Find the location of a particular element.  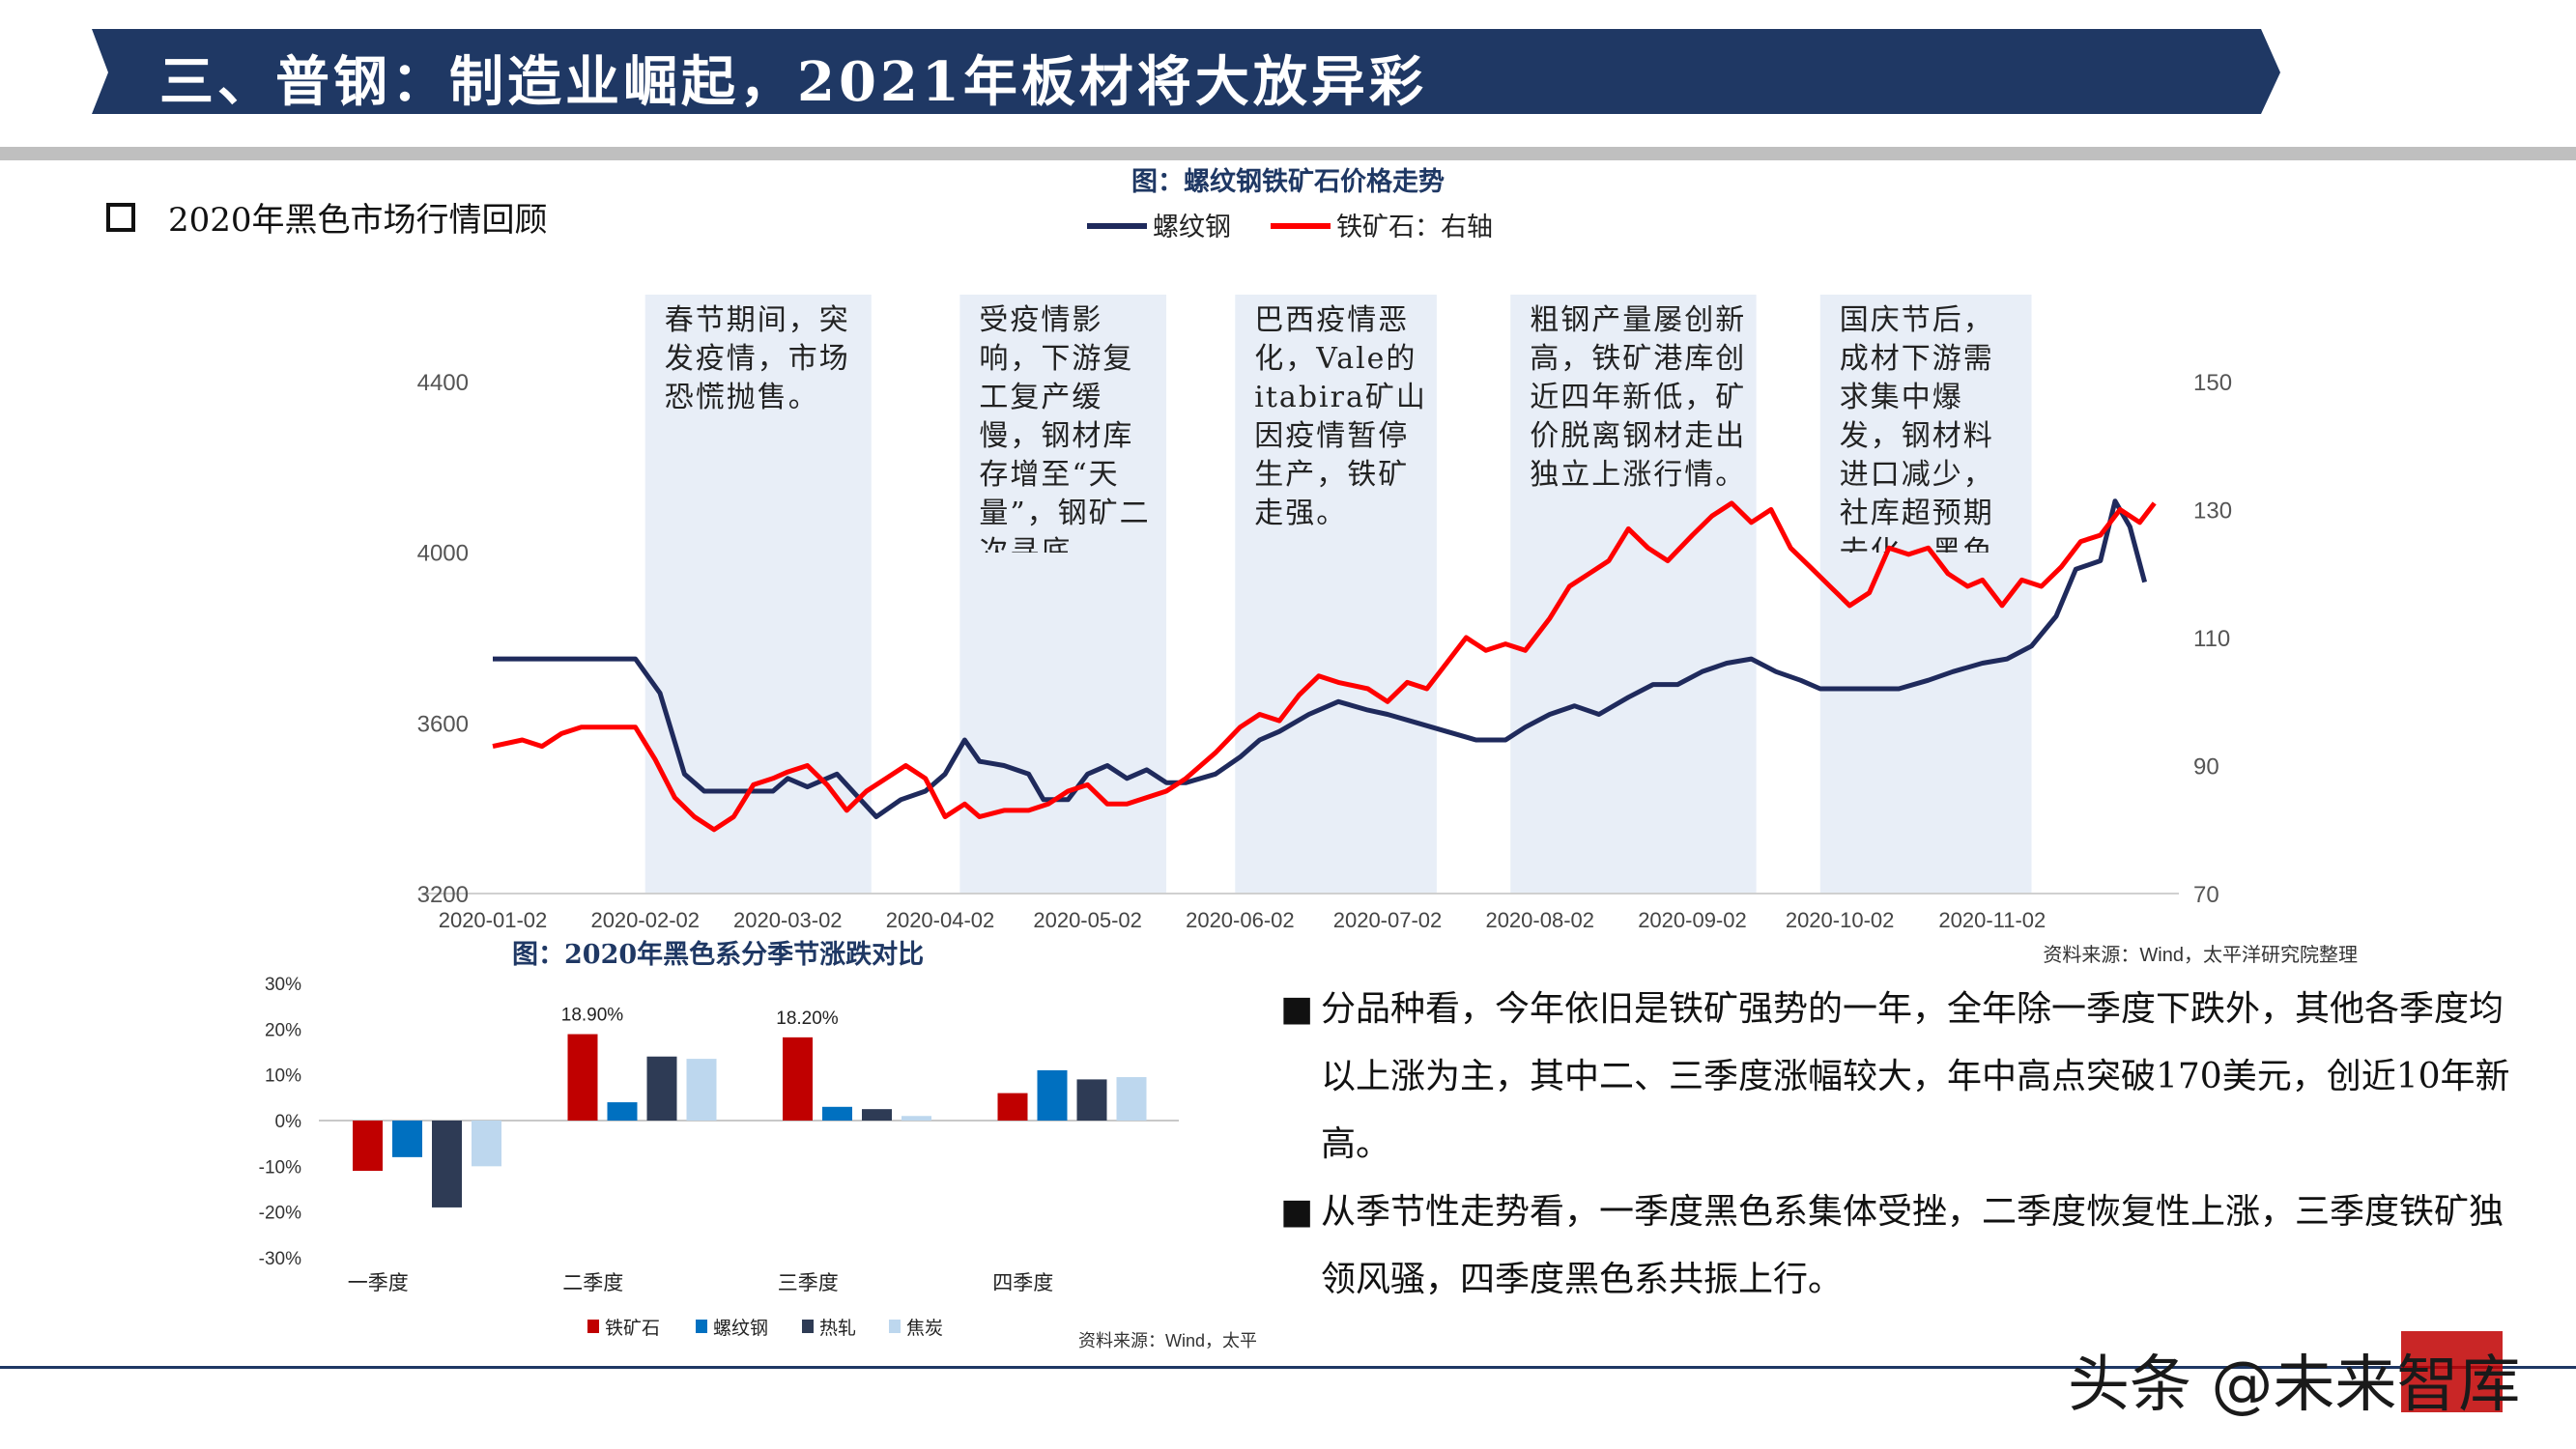

bar-category-label: 二季度 is located at coordinates (593, 1282).